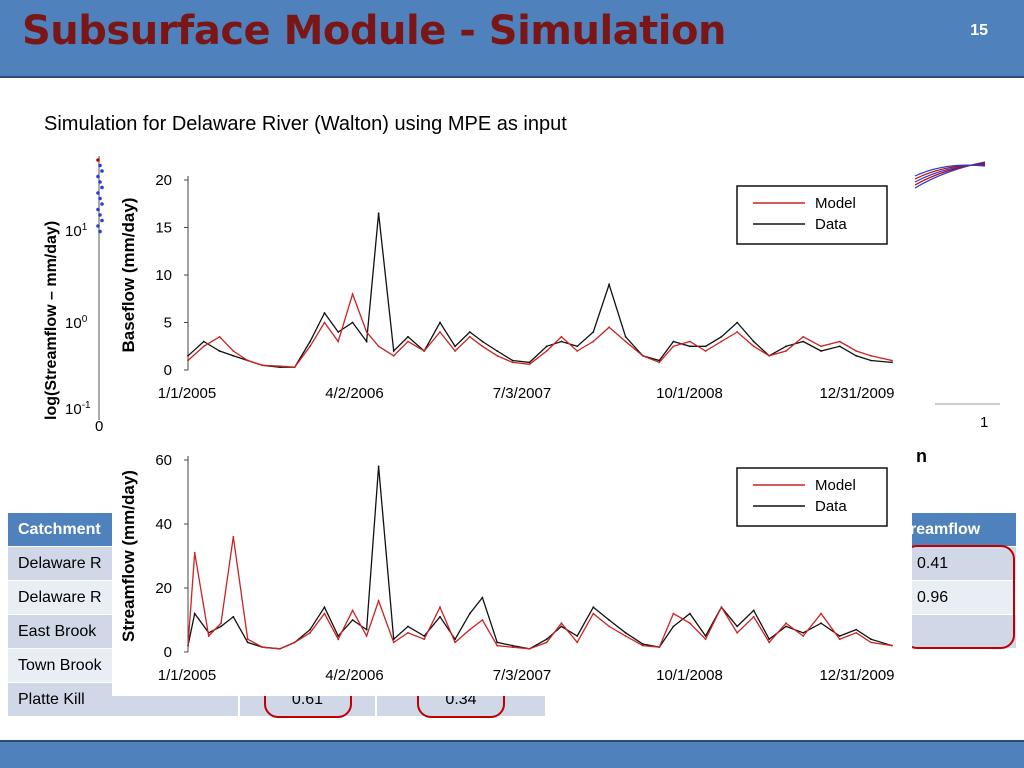  I want to click on title-bar: Subsurface Module - Simulation 15, so click(512, 39).